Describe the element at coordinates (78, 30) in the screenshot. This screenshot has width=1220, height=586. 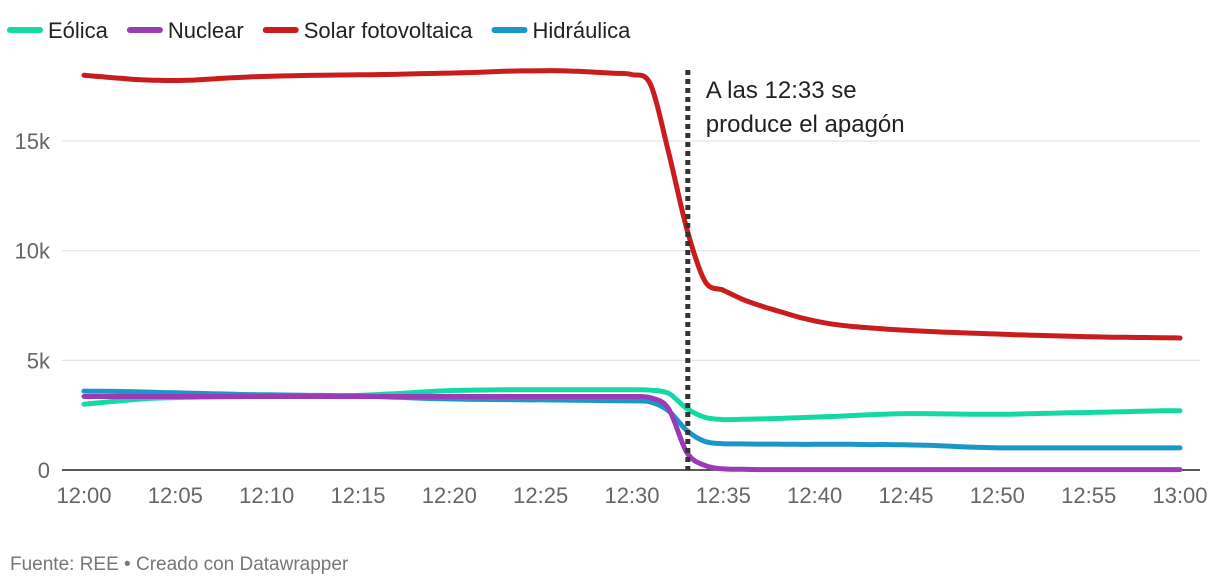
I see `legend-label: Eólica` at that location.